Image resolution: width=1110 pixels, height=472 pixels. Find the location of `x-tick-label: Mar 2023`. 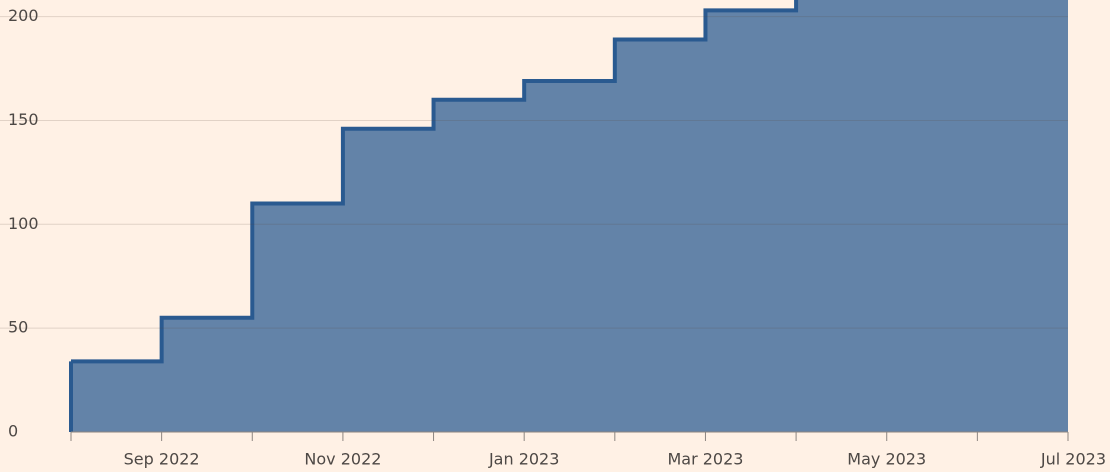

x-tick-label: Mar 2023 is located at coordinates (705, 459).